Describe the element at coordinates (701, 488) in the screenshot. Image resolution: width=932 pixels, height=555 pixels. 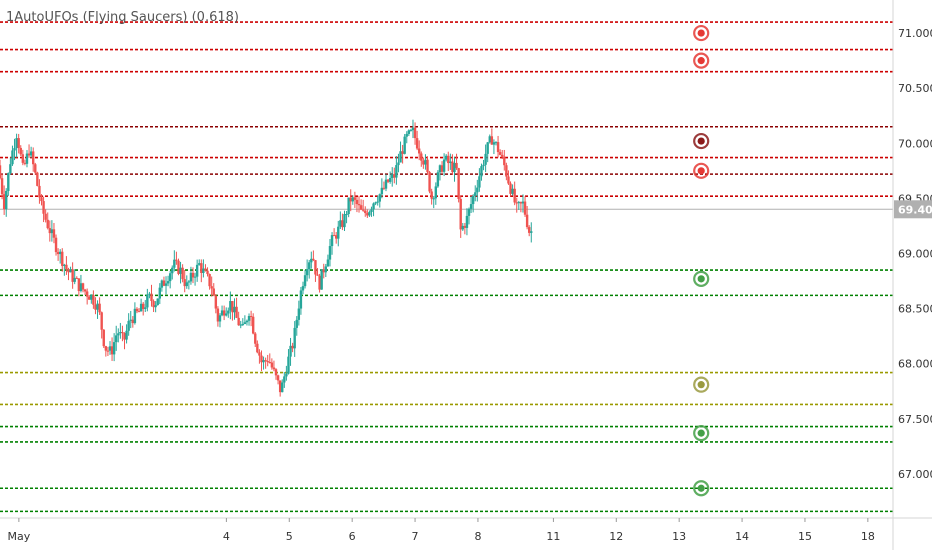
I see `ufo-marker-ring` at that location.